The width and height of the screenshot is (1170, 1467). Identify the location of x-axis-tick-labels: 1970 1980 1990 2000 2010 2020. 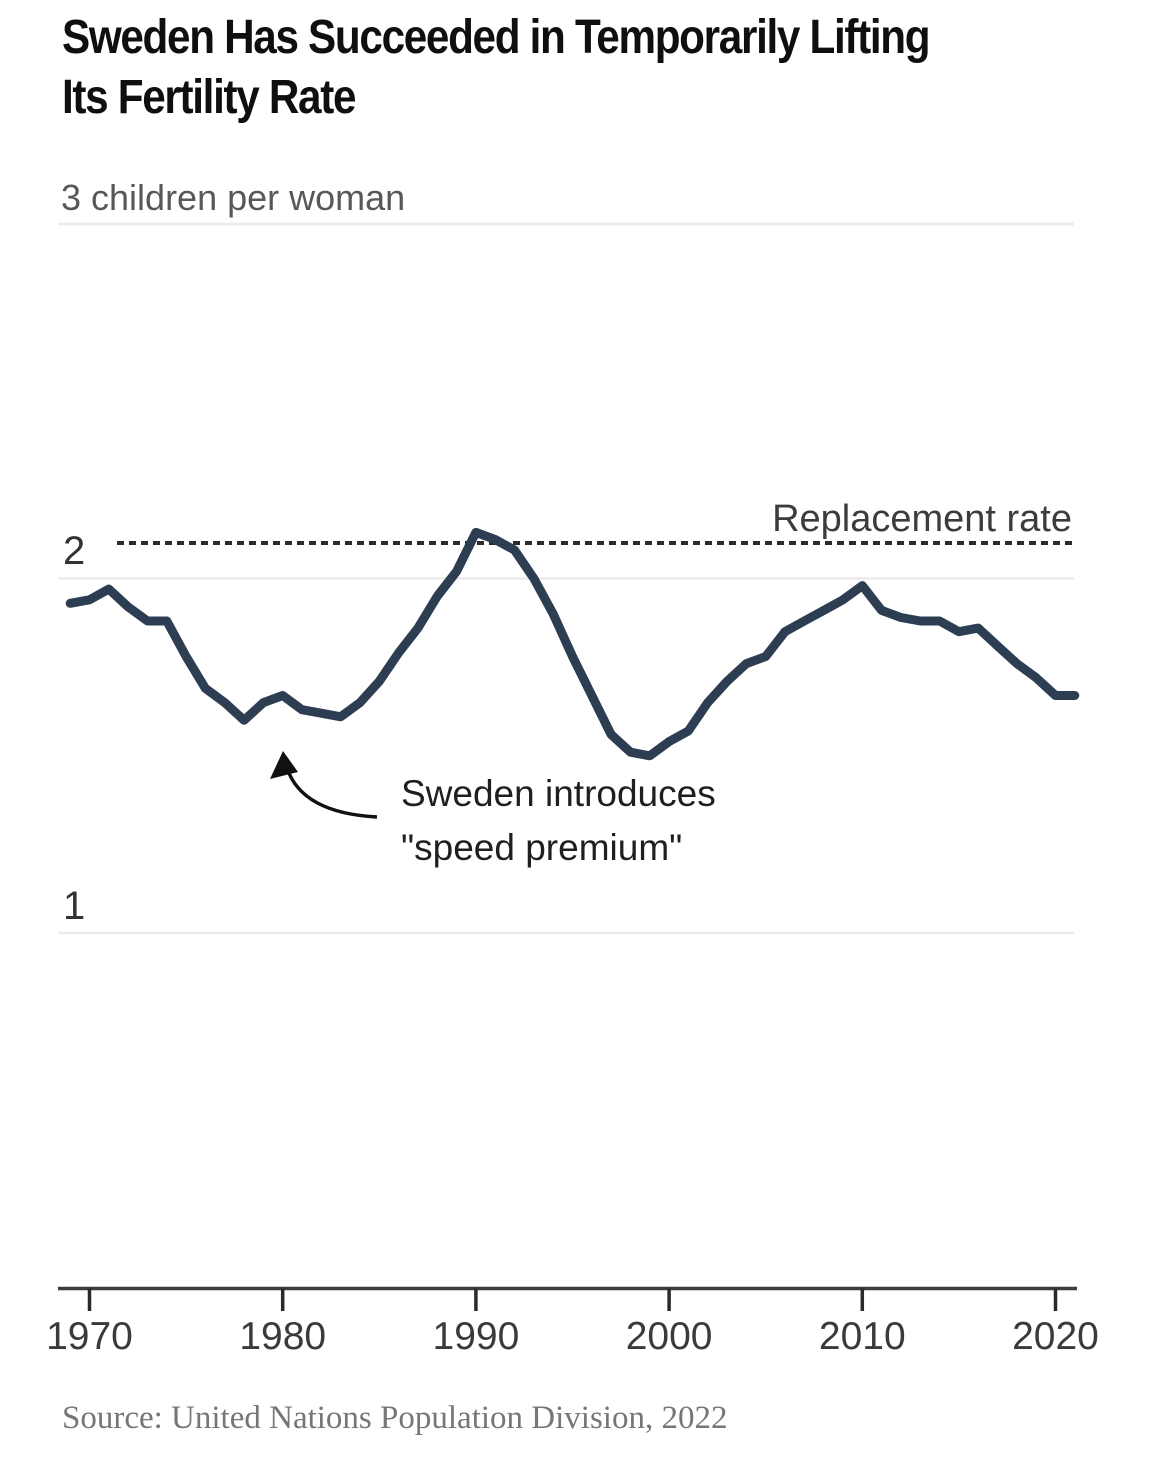
(572, 1336).